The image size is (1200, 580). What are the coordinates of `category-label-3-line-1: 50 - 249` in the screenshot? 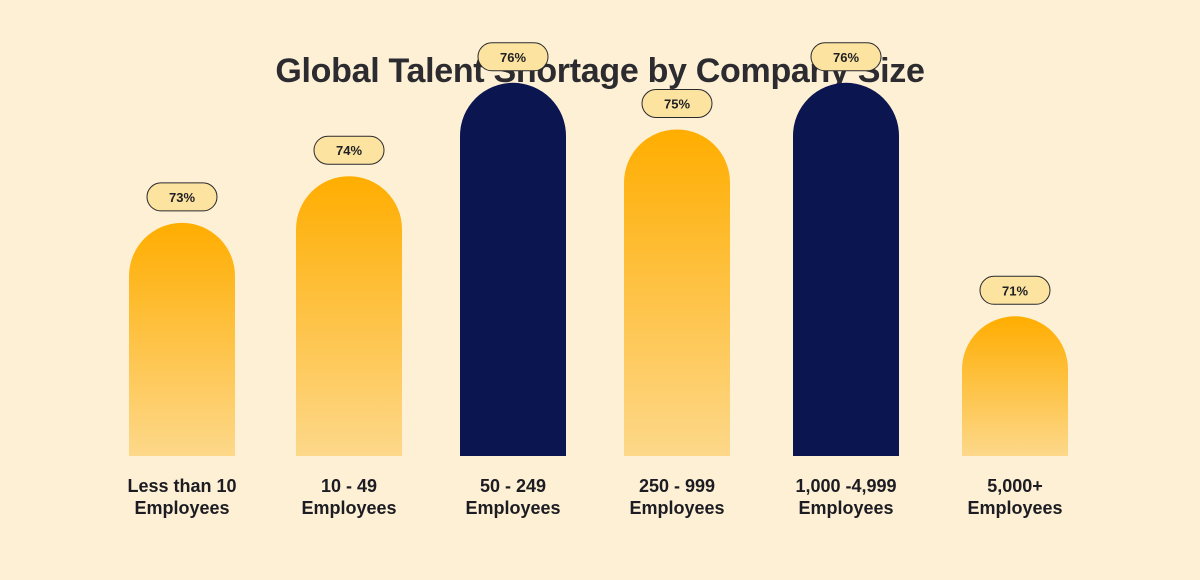 It's located at (513, 486).